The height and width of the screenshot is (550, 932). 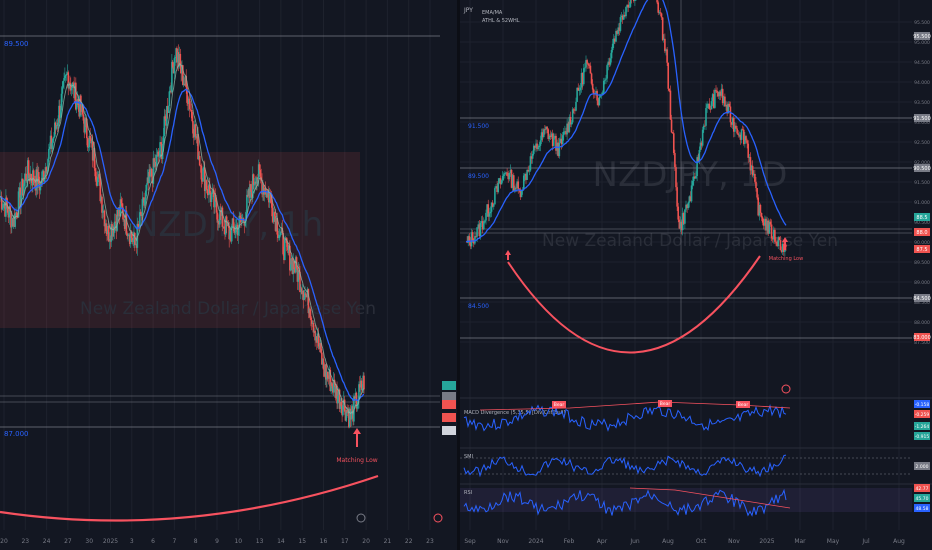 What do you see at coordinates (651, 404) in the screenshot?
I see `macd-signals: Bear Bear Bear` at bounding box center [651, 404].